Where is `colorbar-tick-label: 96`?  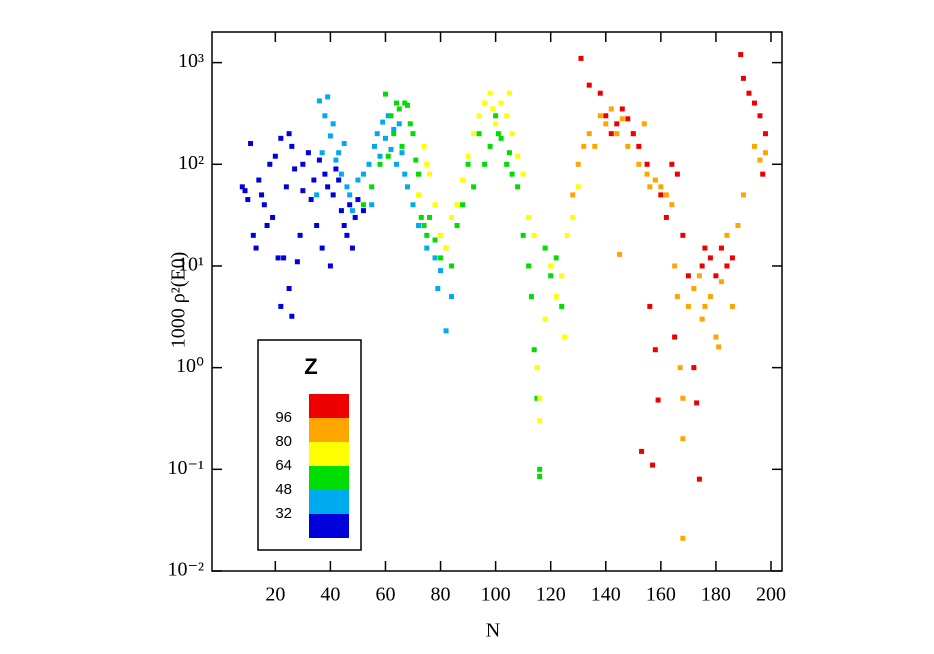 colorbar-tick-label: 96 is located at coordinates (283, 417).